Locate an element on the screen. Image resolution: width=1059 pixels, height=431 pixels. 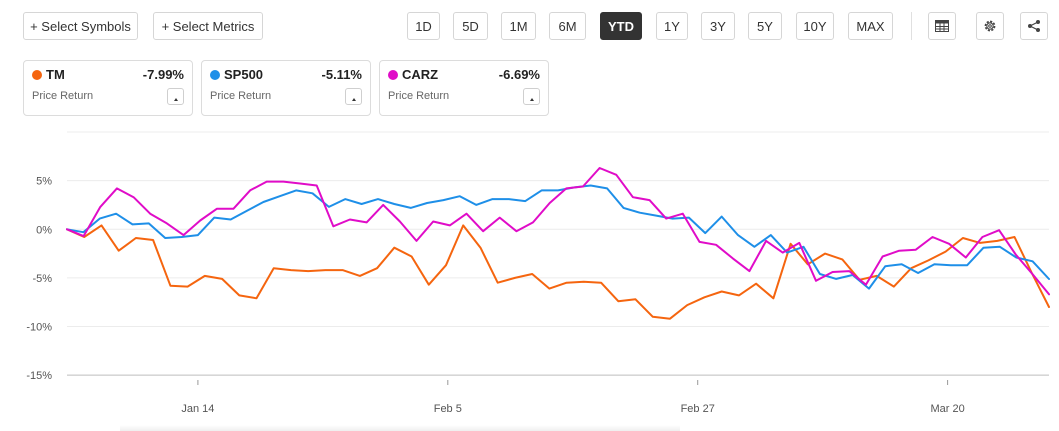
gear-icon is located at coordinates (990, 26).